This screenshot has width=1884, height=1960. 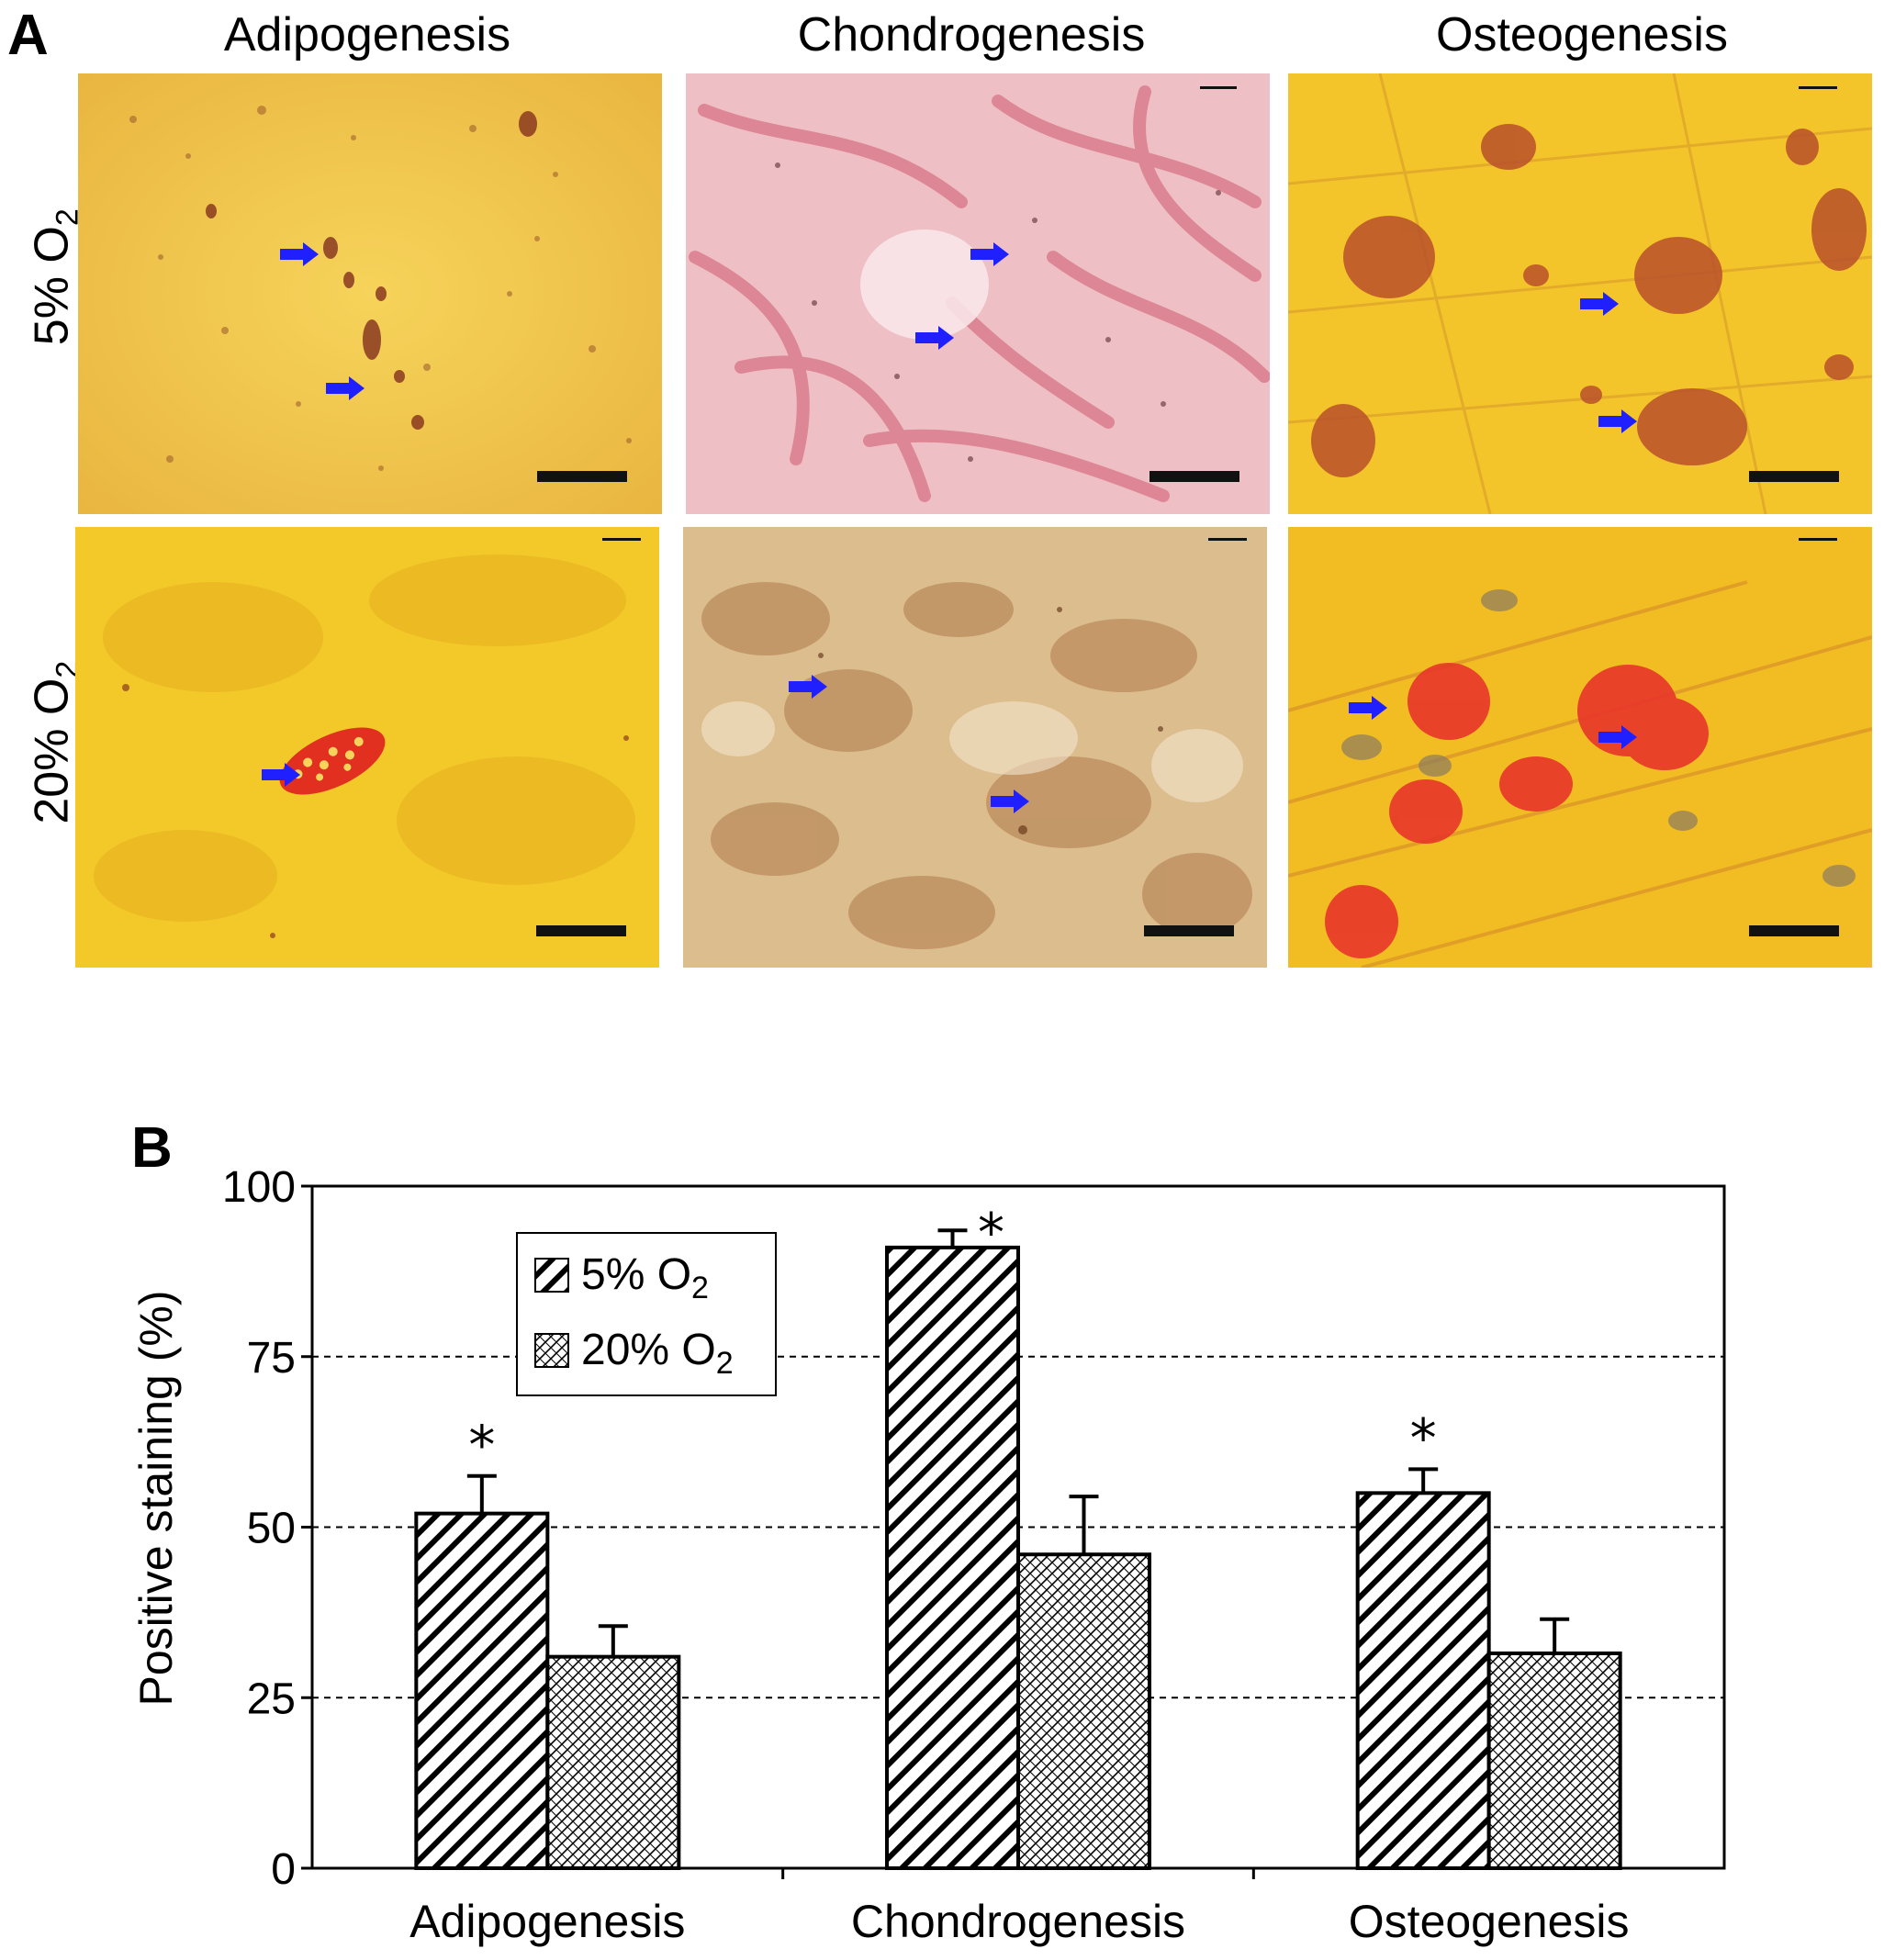 What do you see at coordinates (547, 1921) in the screenshot?
I see `x-category-label: Adipogenesis` at bounding box center [547, 1921].